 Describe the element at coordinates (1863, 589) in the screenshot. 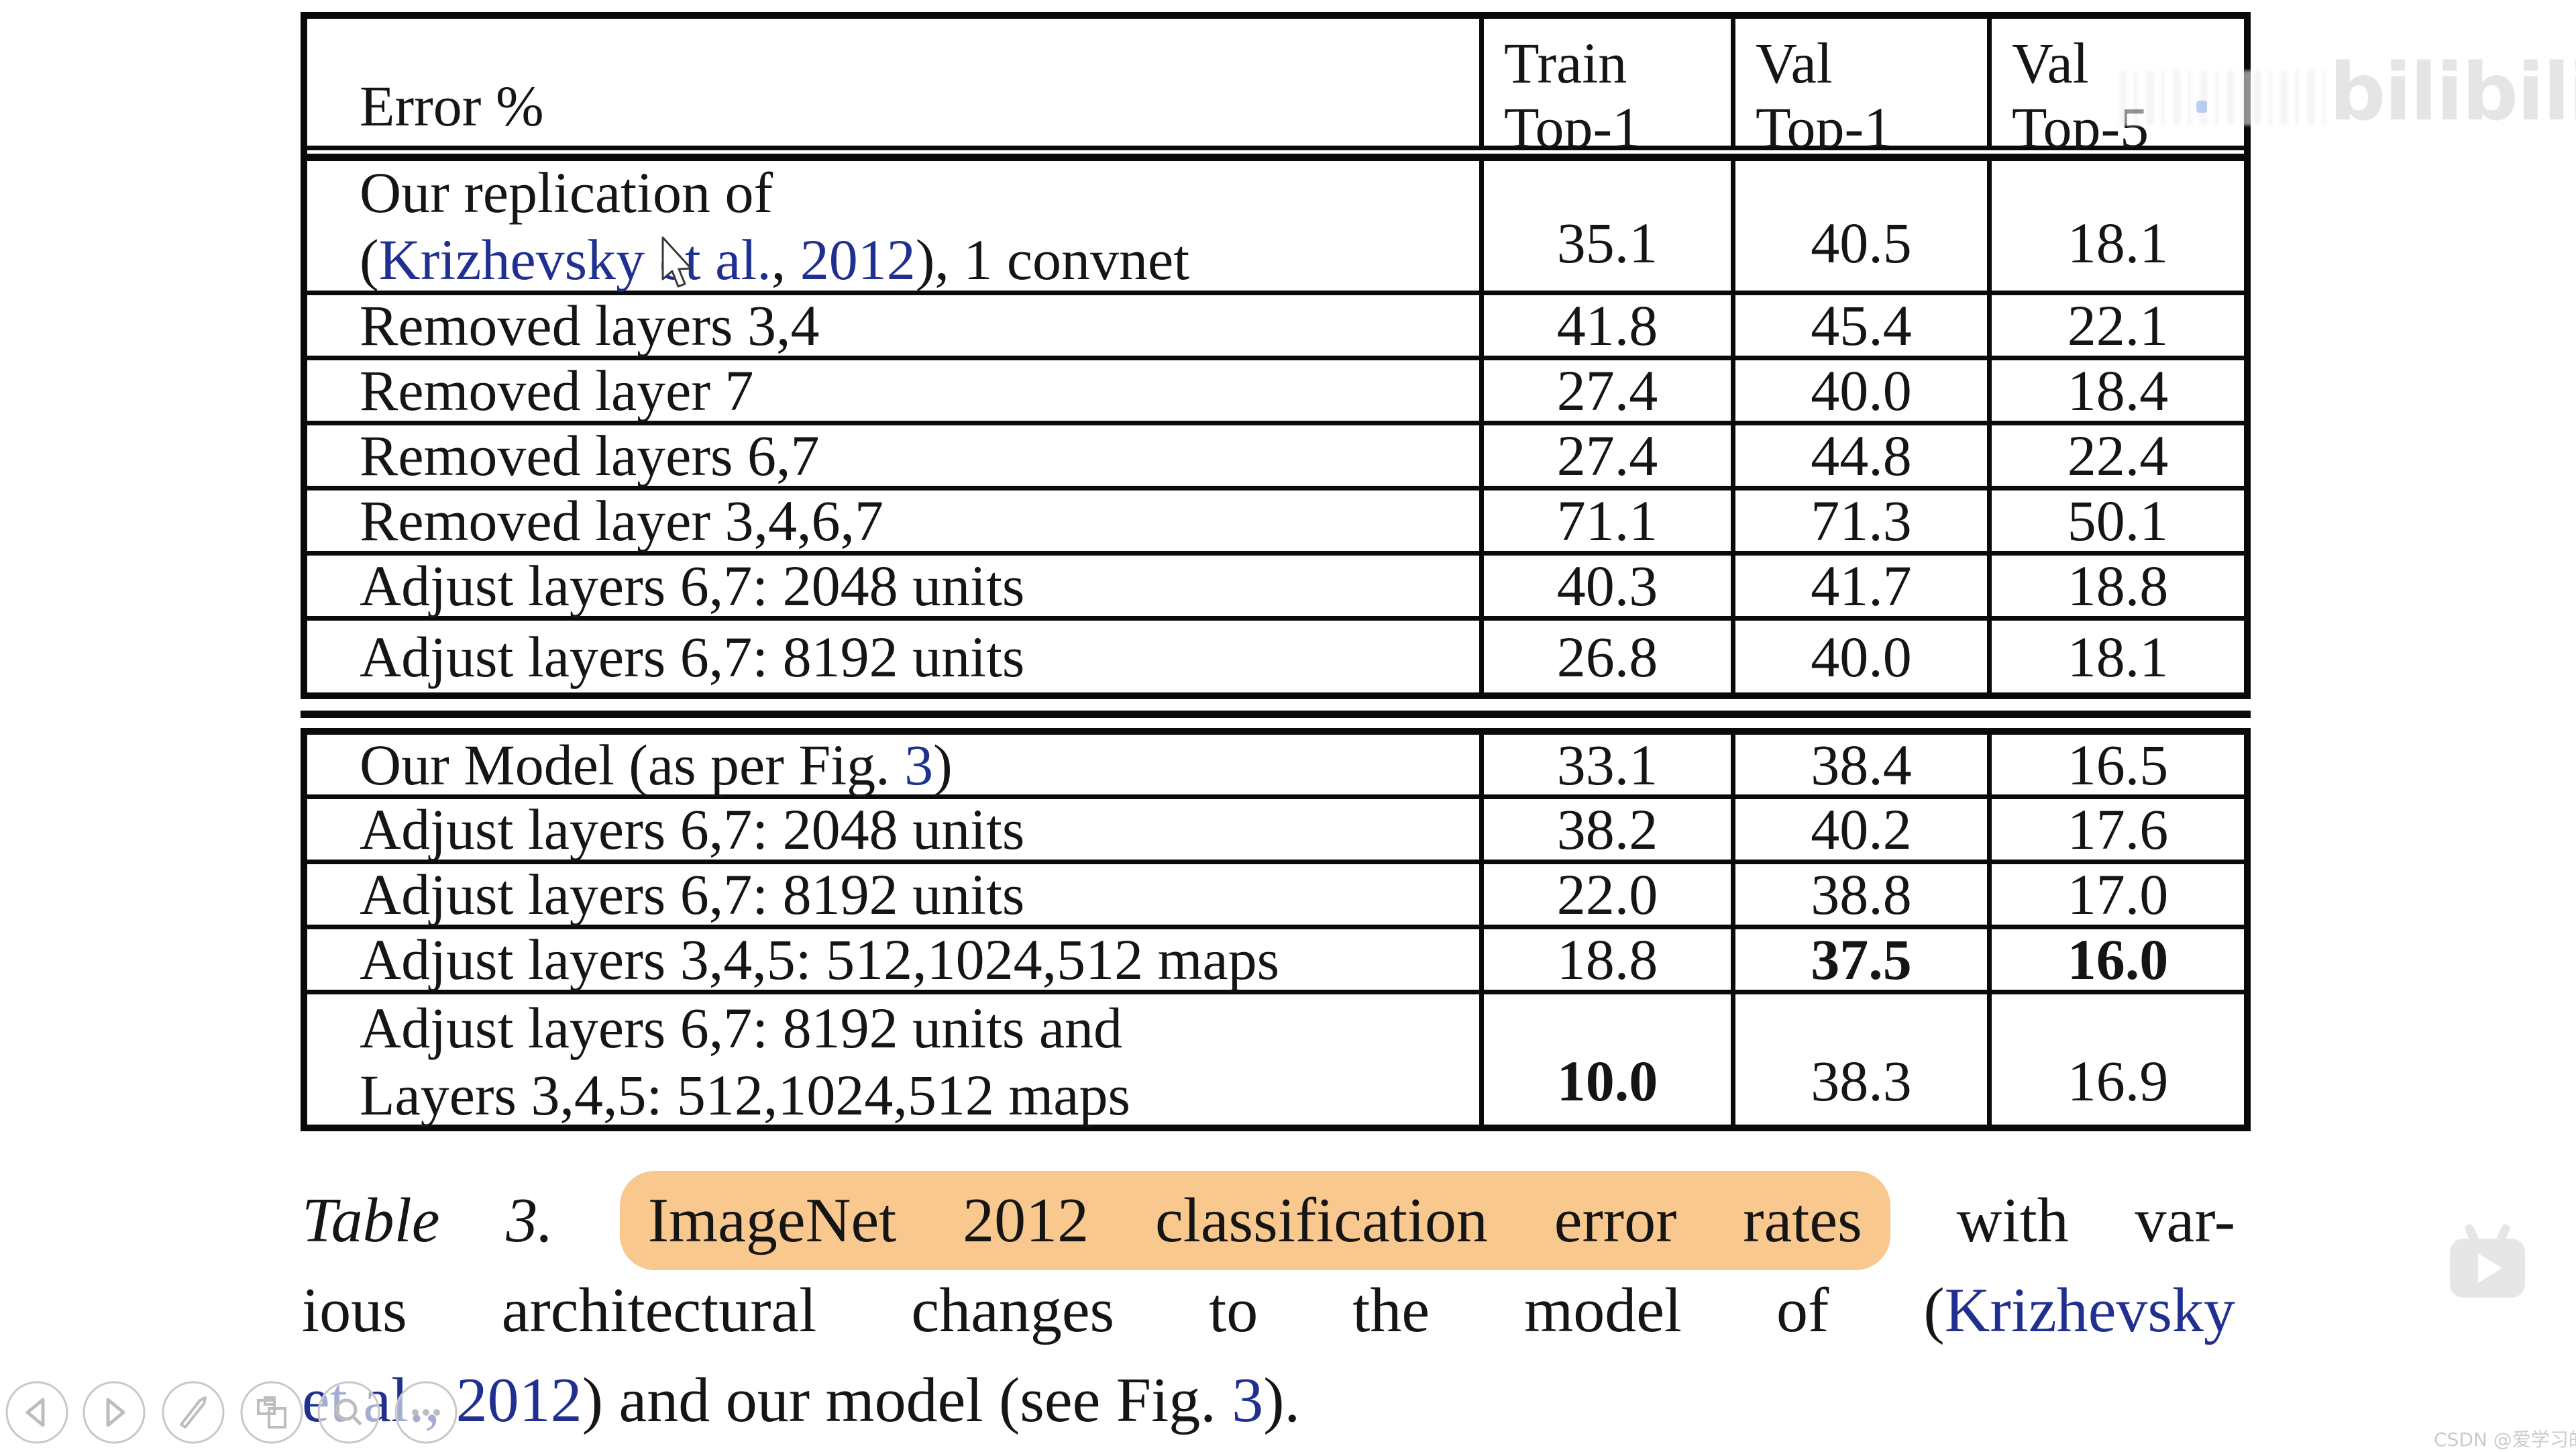

I see `cell-value: 41.7` at that location.